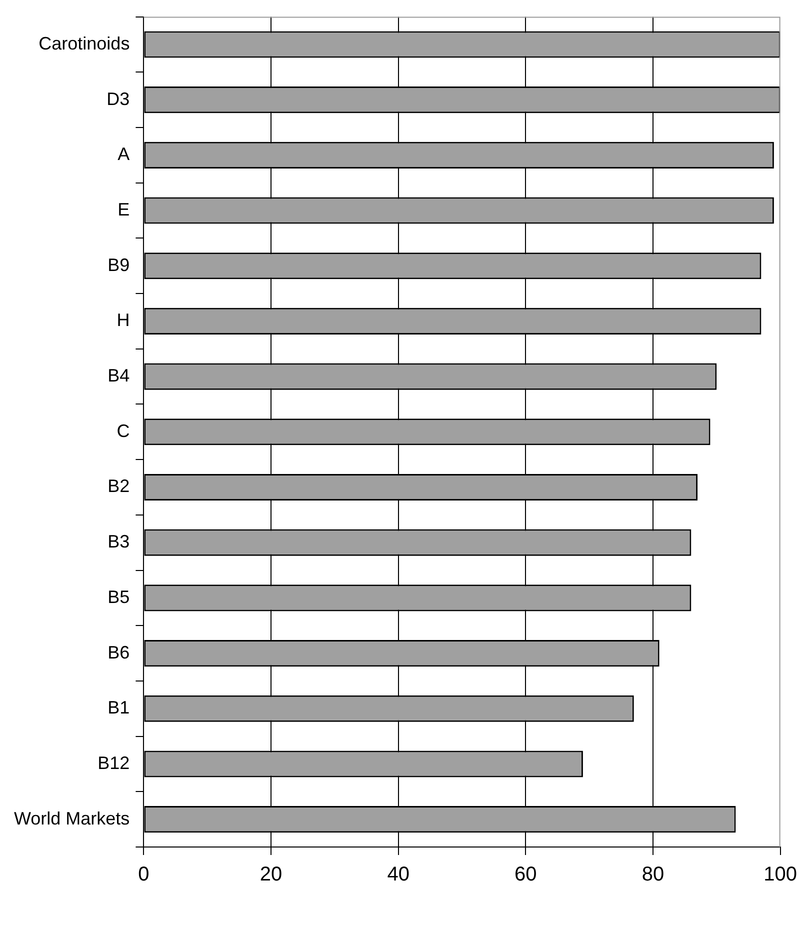  I want to click on y-tick-label: B1, so click(119, 708).